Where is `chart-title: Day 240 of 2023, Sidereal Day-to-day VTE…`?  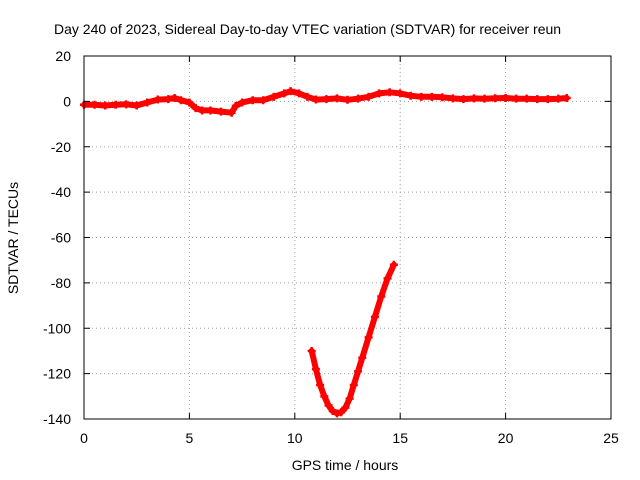
chart-title: Day 240 of 2023, Sidereal Day-to-day VTE… is located at coordinates (307, 29).